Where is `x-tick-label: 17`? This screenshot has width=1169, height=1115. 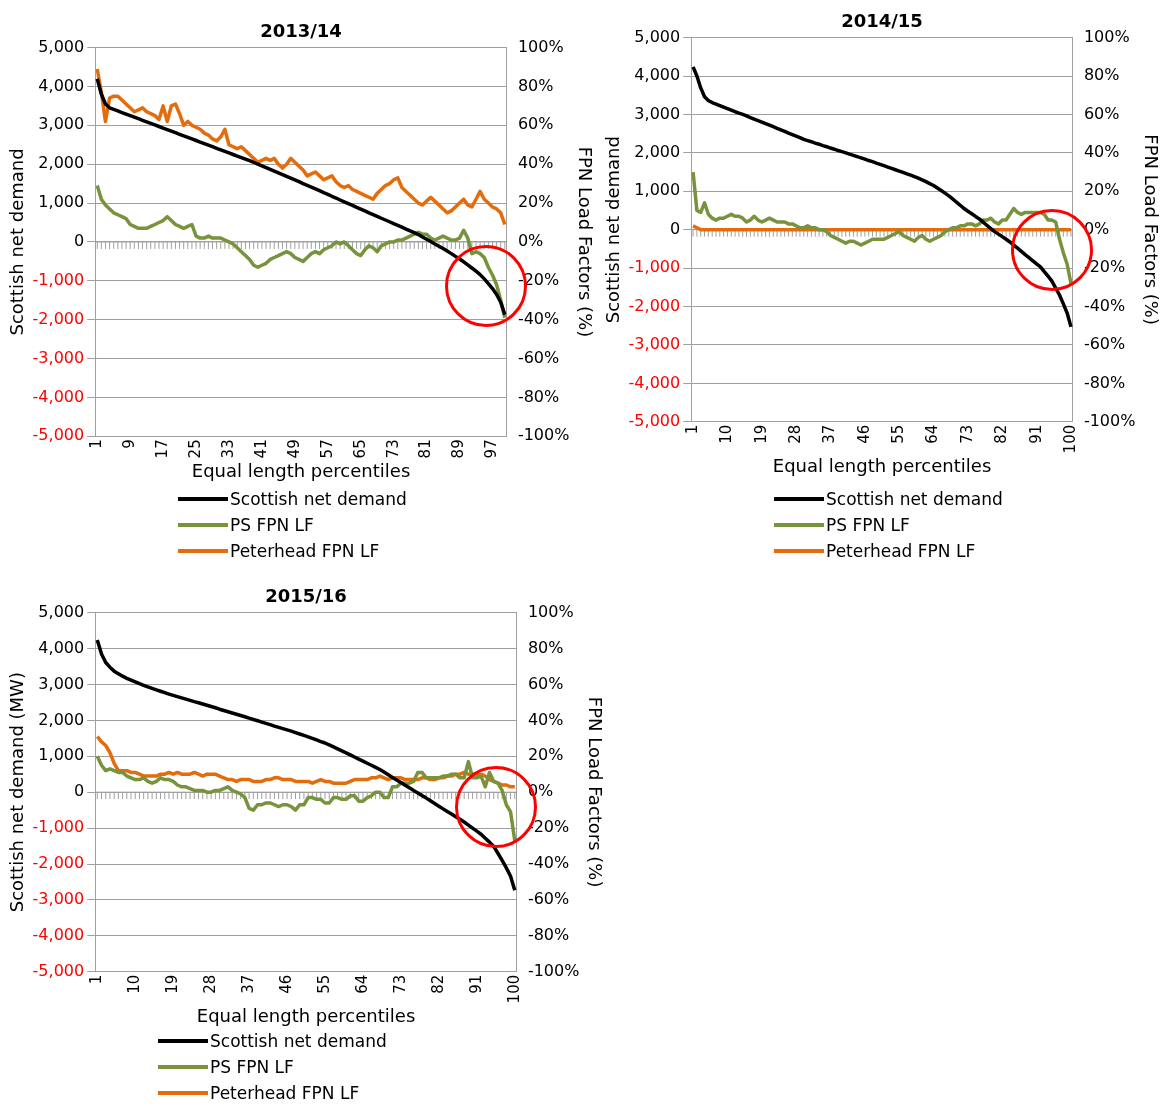 x-tick-label: 17 is located at coordinates (162, 449).